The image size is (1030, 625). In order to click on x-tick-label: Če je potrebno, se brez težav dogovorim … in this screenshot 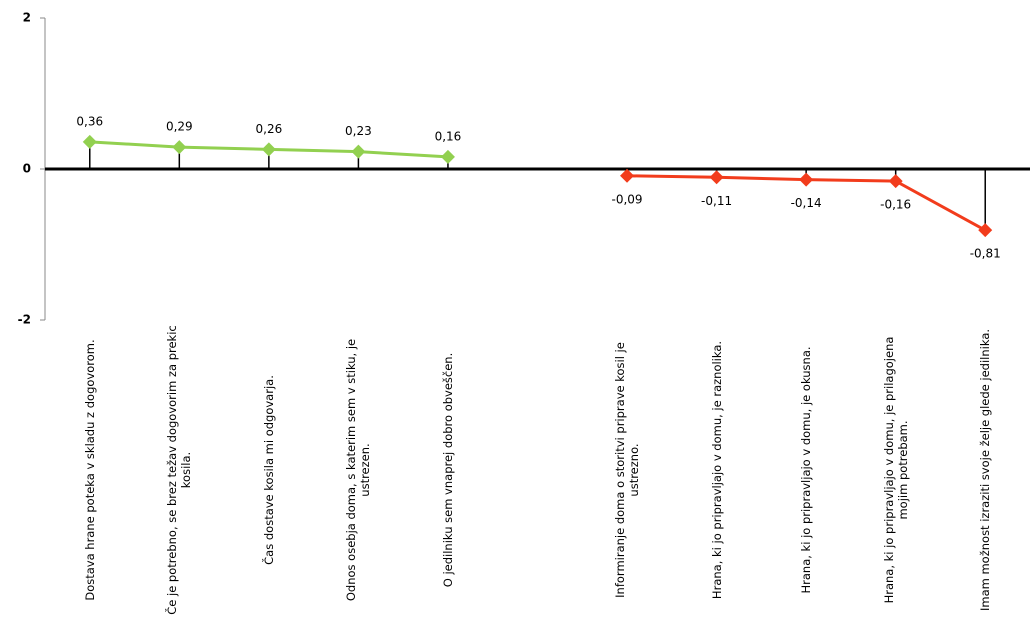, I will do `click(179, 470)`.